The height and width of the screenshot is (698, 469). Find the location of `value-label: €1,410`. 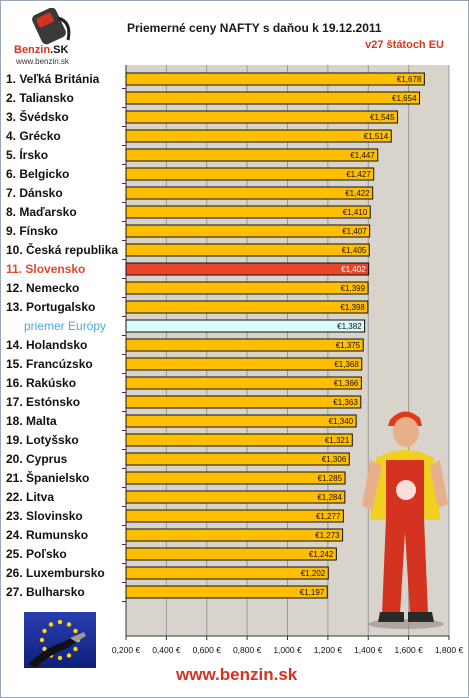

value-label: €1,410 is located at coordinates (355, 212).